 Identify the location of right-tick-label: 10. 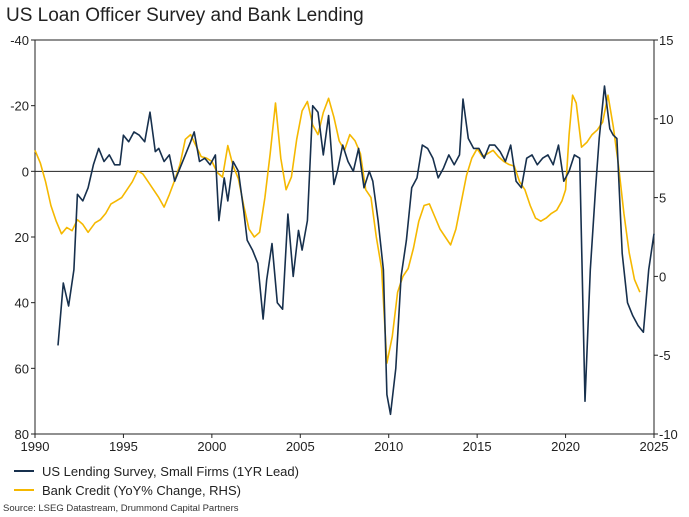
(666, 119).